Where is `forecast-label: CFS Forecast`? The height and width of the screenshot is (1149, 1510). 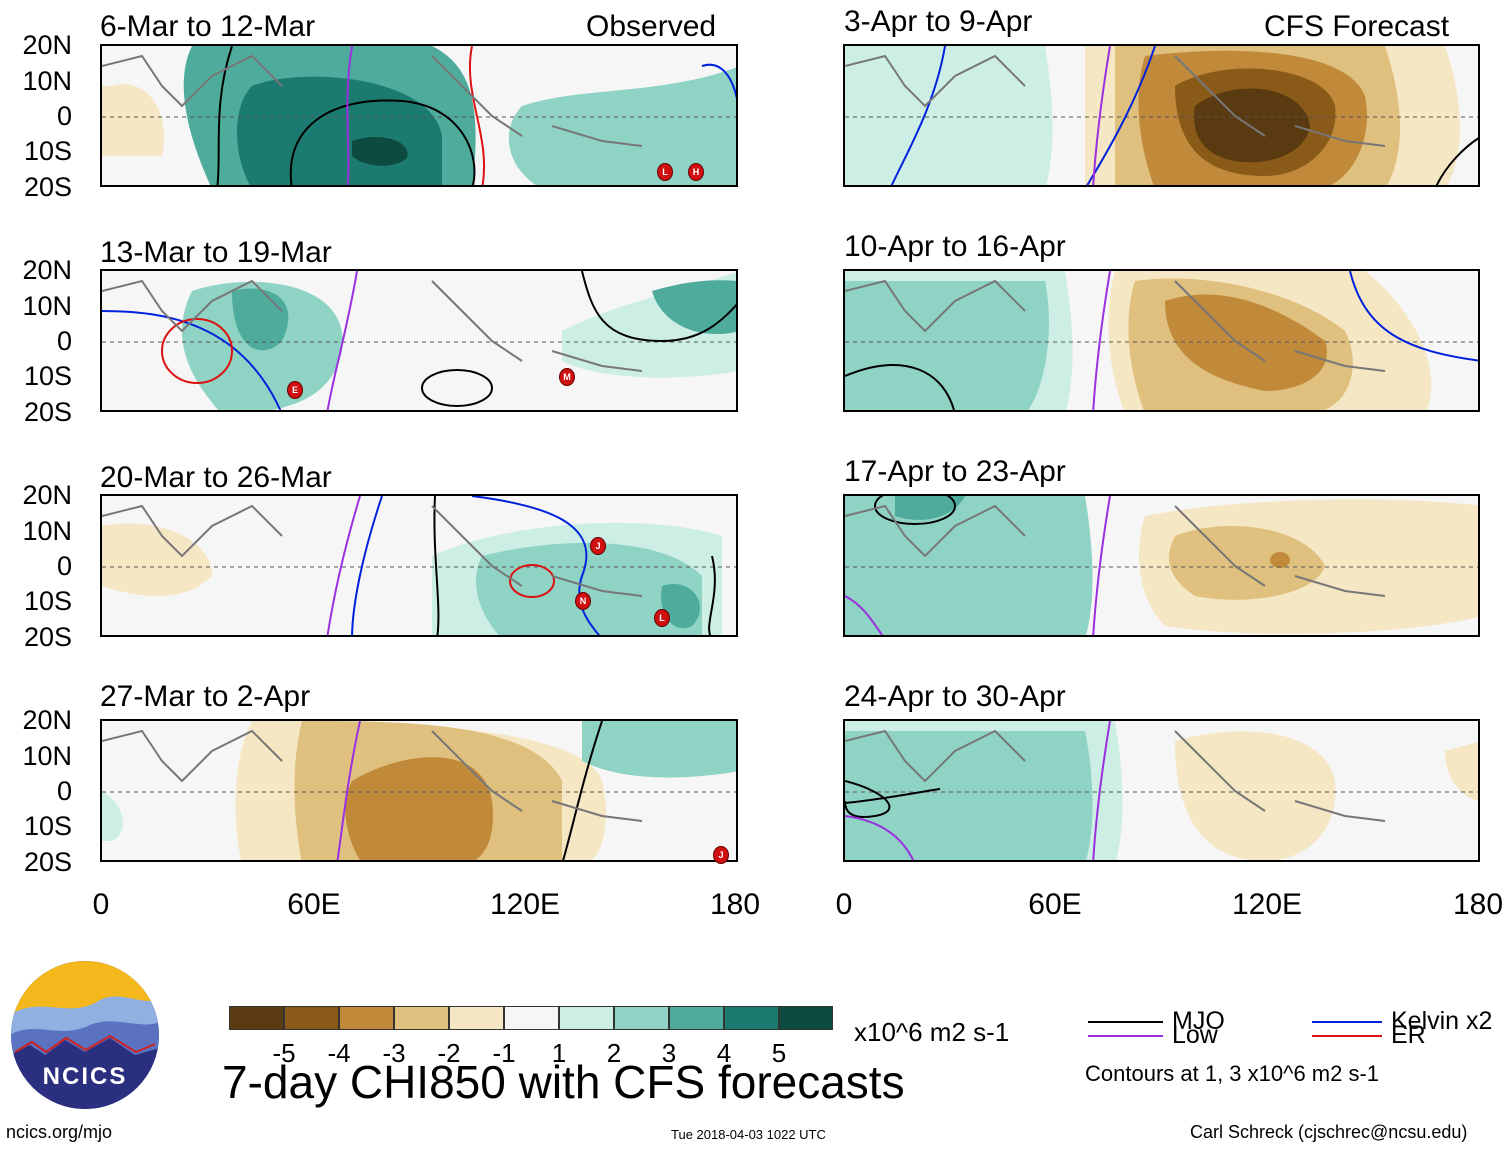 forecast-label: CFS Forecast is located at coordinates (1357, 26).